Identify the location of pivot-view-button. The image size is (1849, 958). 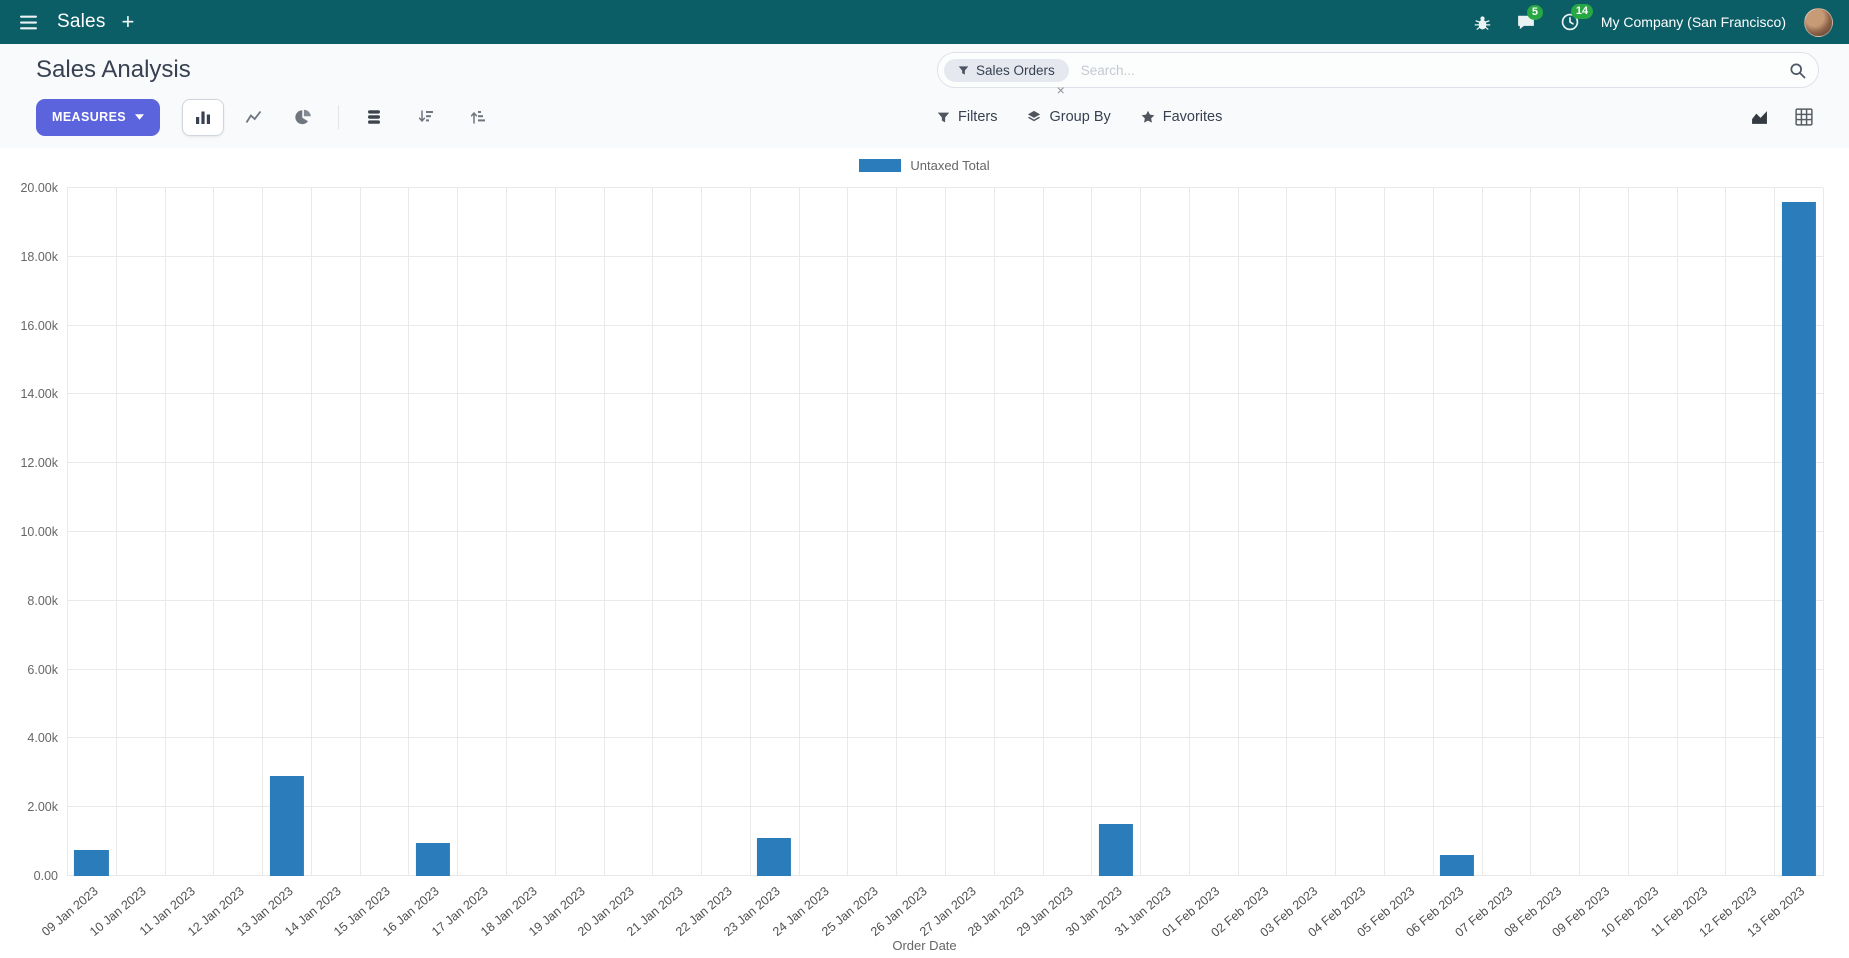
(1804, 117).